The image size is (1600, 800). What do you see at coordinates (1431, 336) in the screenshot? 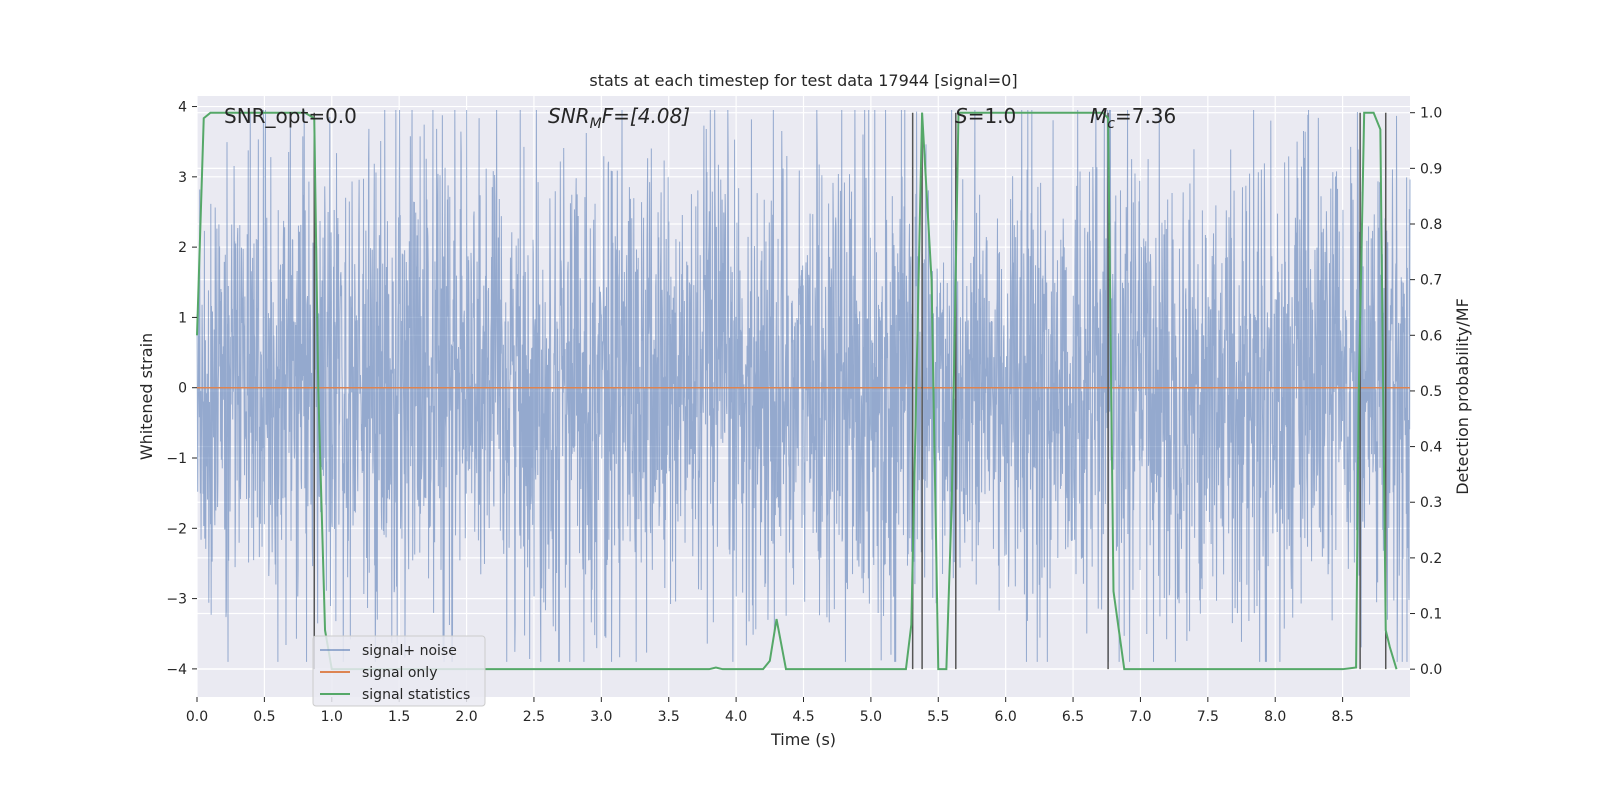
I see `y-right-tick-label: 0.6` at bounding box center [1431, 336].